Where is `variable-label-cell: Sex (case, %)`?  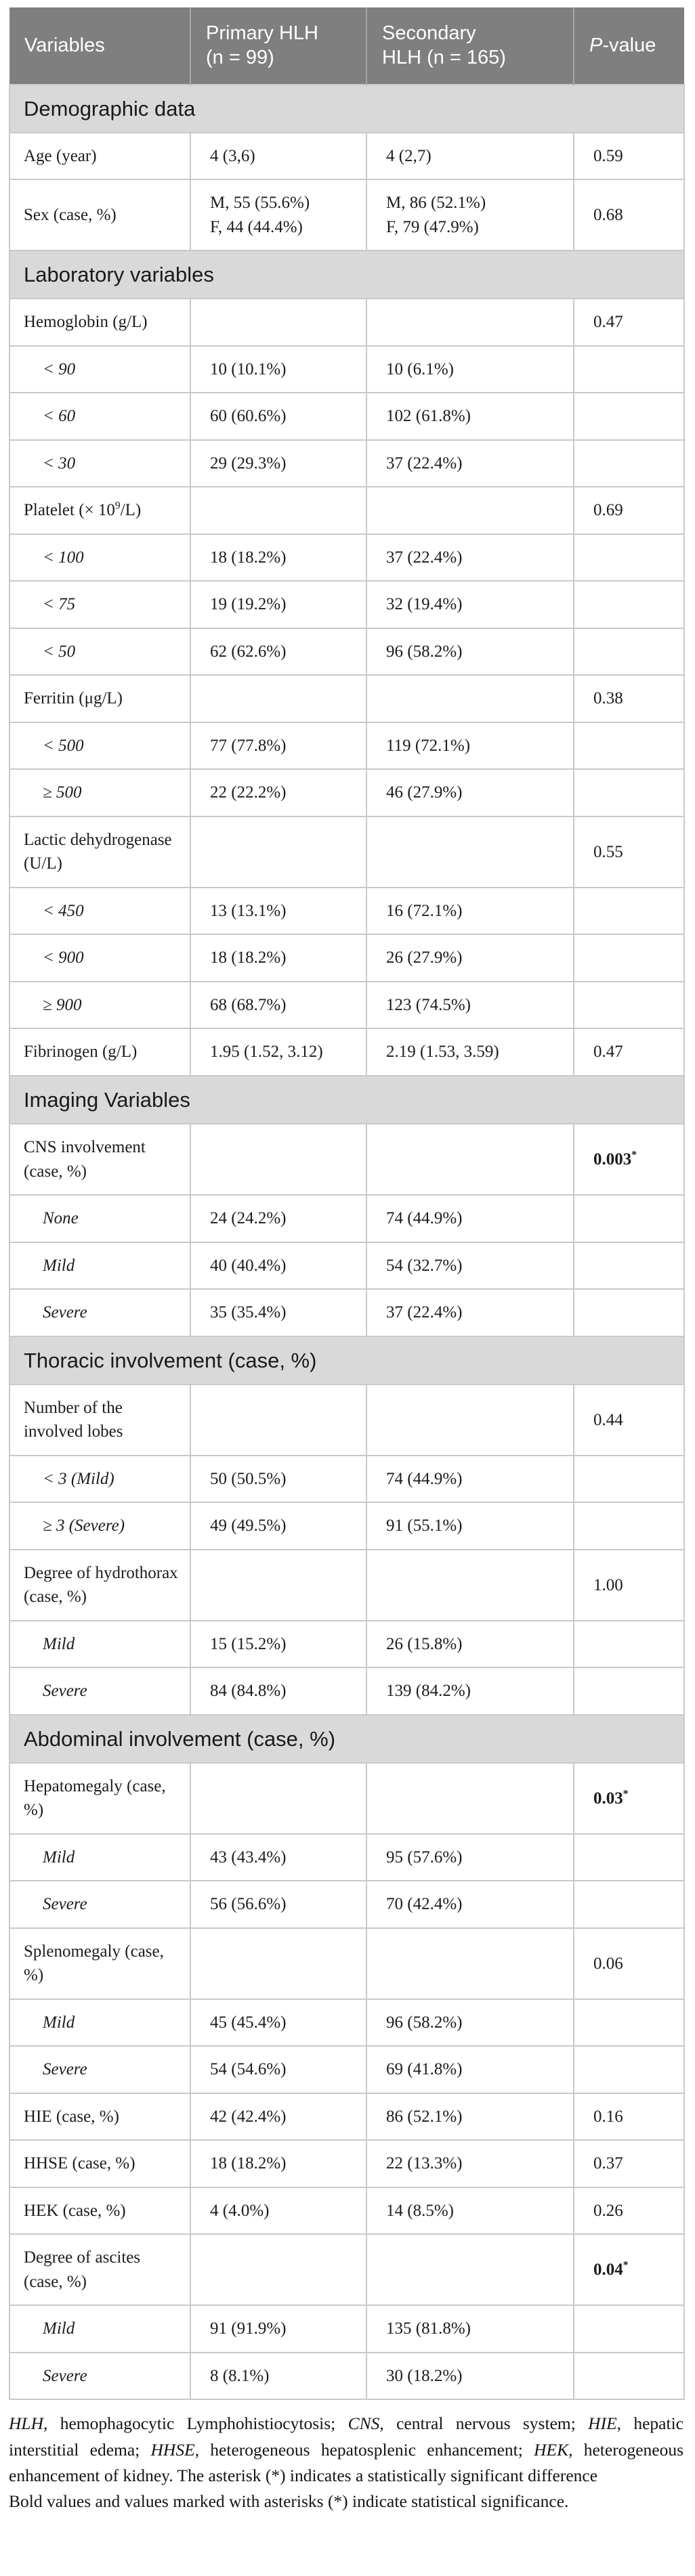
variable-label-cell: Sex (case, %) is located at coordinates (100, 215).